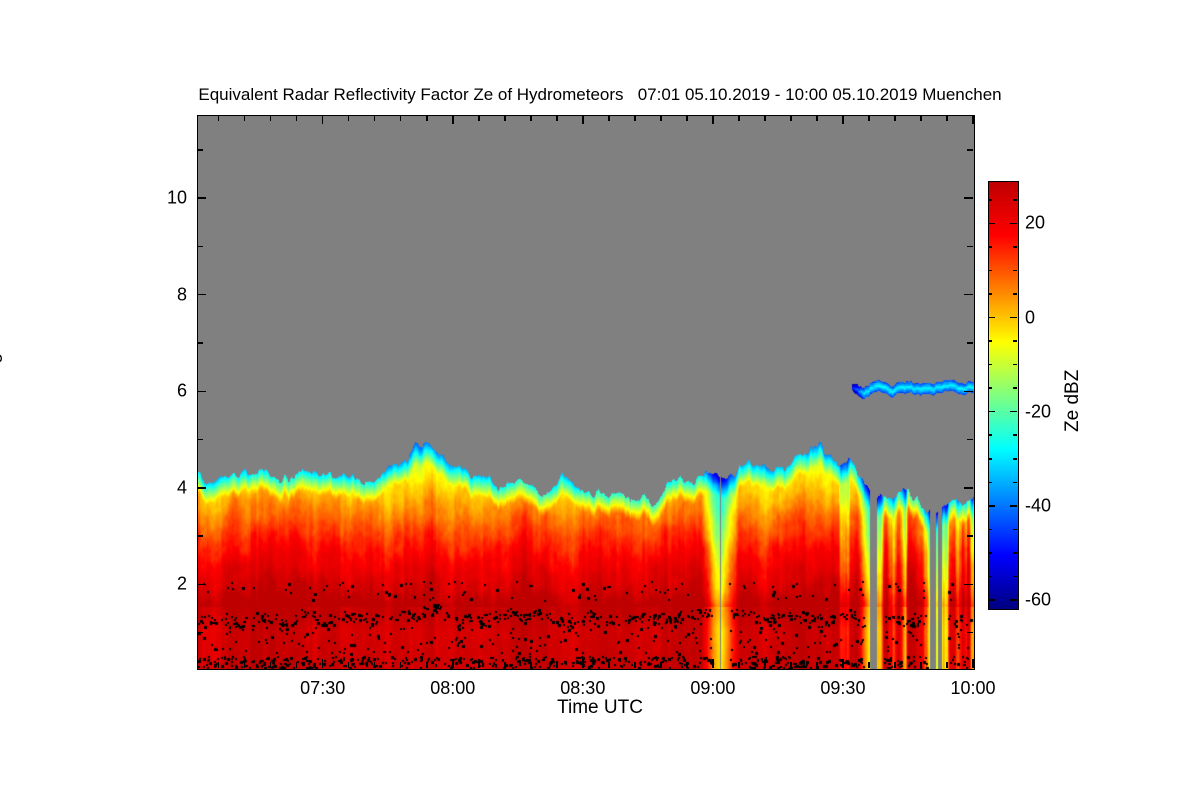  Describe the element at coordinates (181, 487) in the screenshot. I see `y-tick-label: 4` at that location.